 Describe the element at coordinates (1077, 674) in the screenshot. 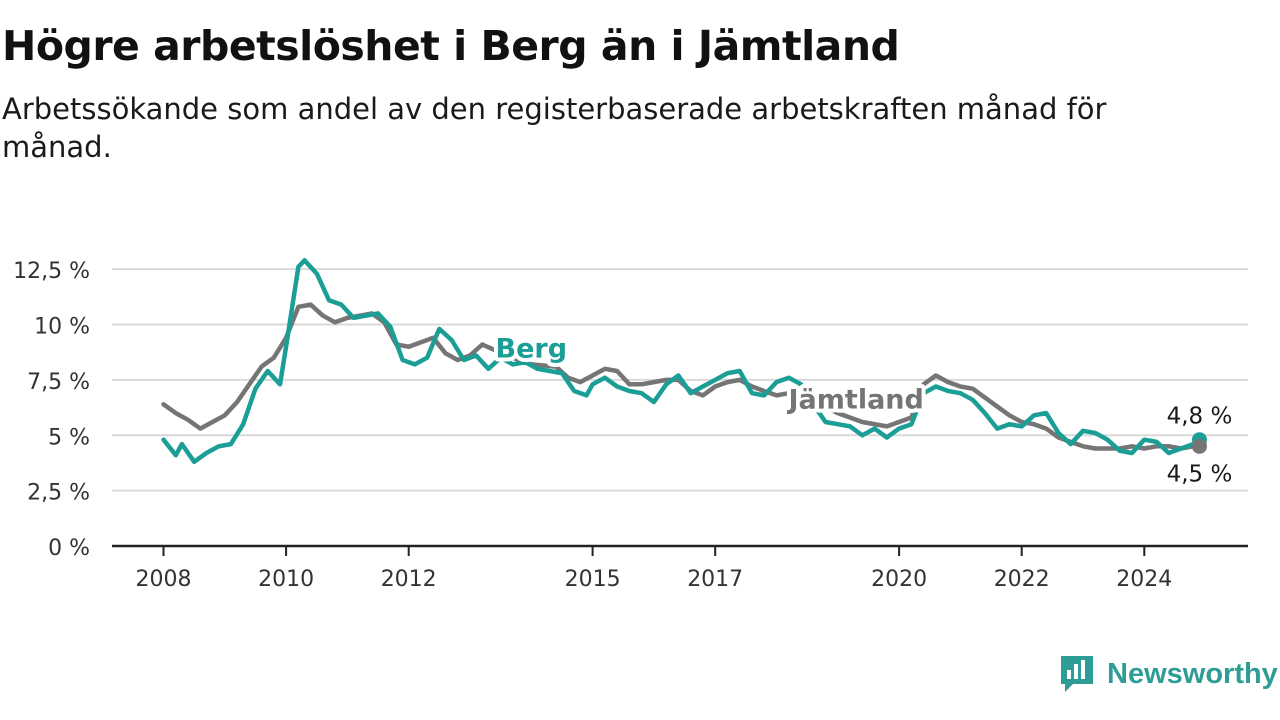

I see `newsworthy-chart-icon` at that location.